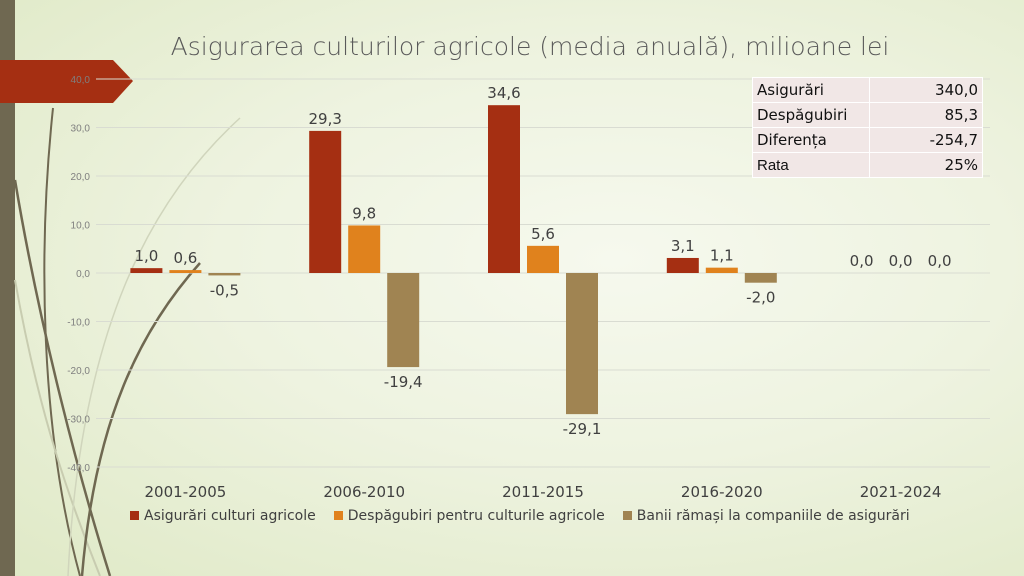  What do you see at coordinates (78, 420) in the screenshot?
I see `y-tick-label: -30,0` at bounding box center [78, 420].